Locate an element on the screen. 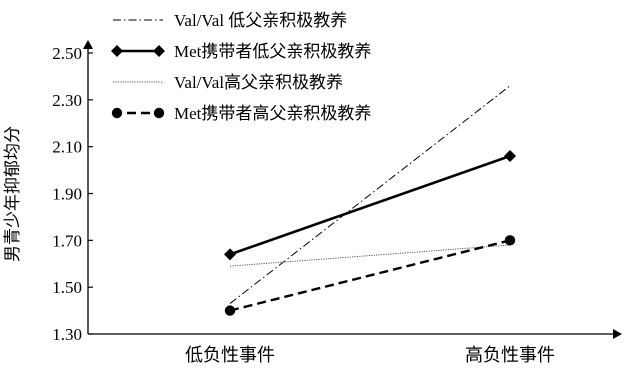 This screenshot has width=626, height=369. legend-label-1: Val/Val 低父亲积极教养 is located at coordinates (260, 20).